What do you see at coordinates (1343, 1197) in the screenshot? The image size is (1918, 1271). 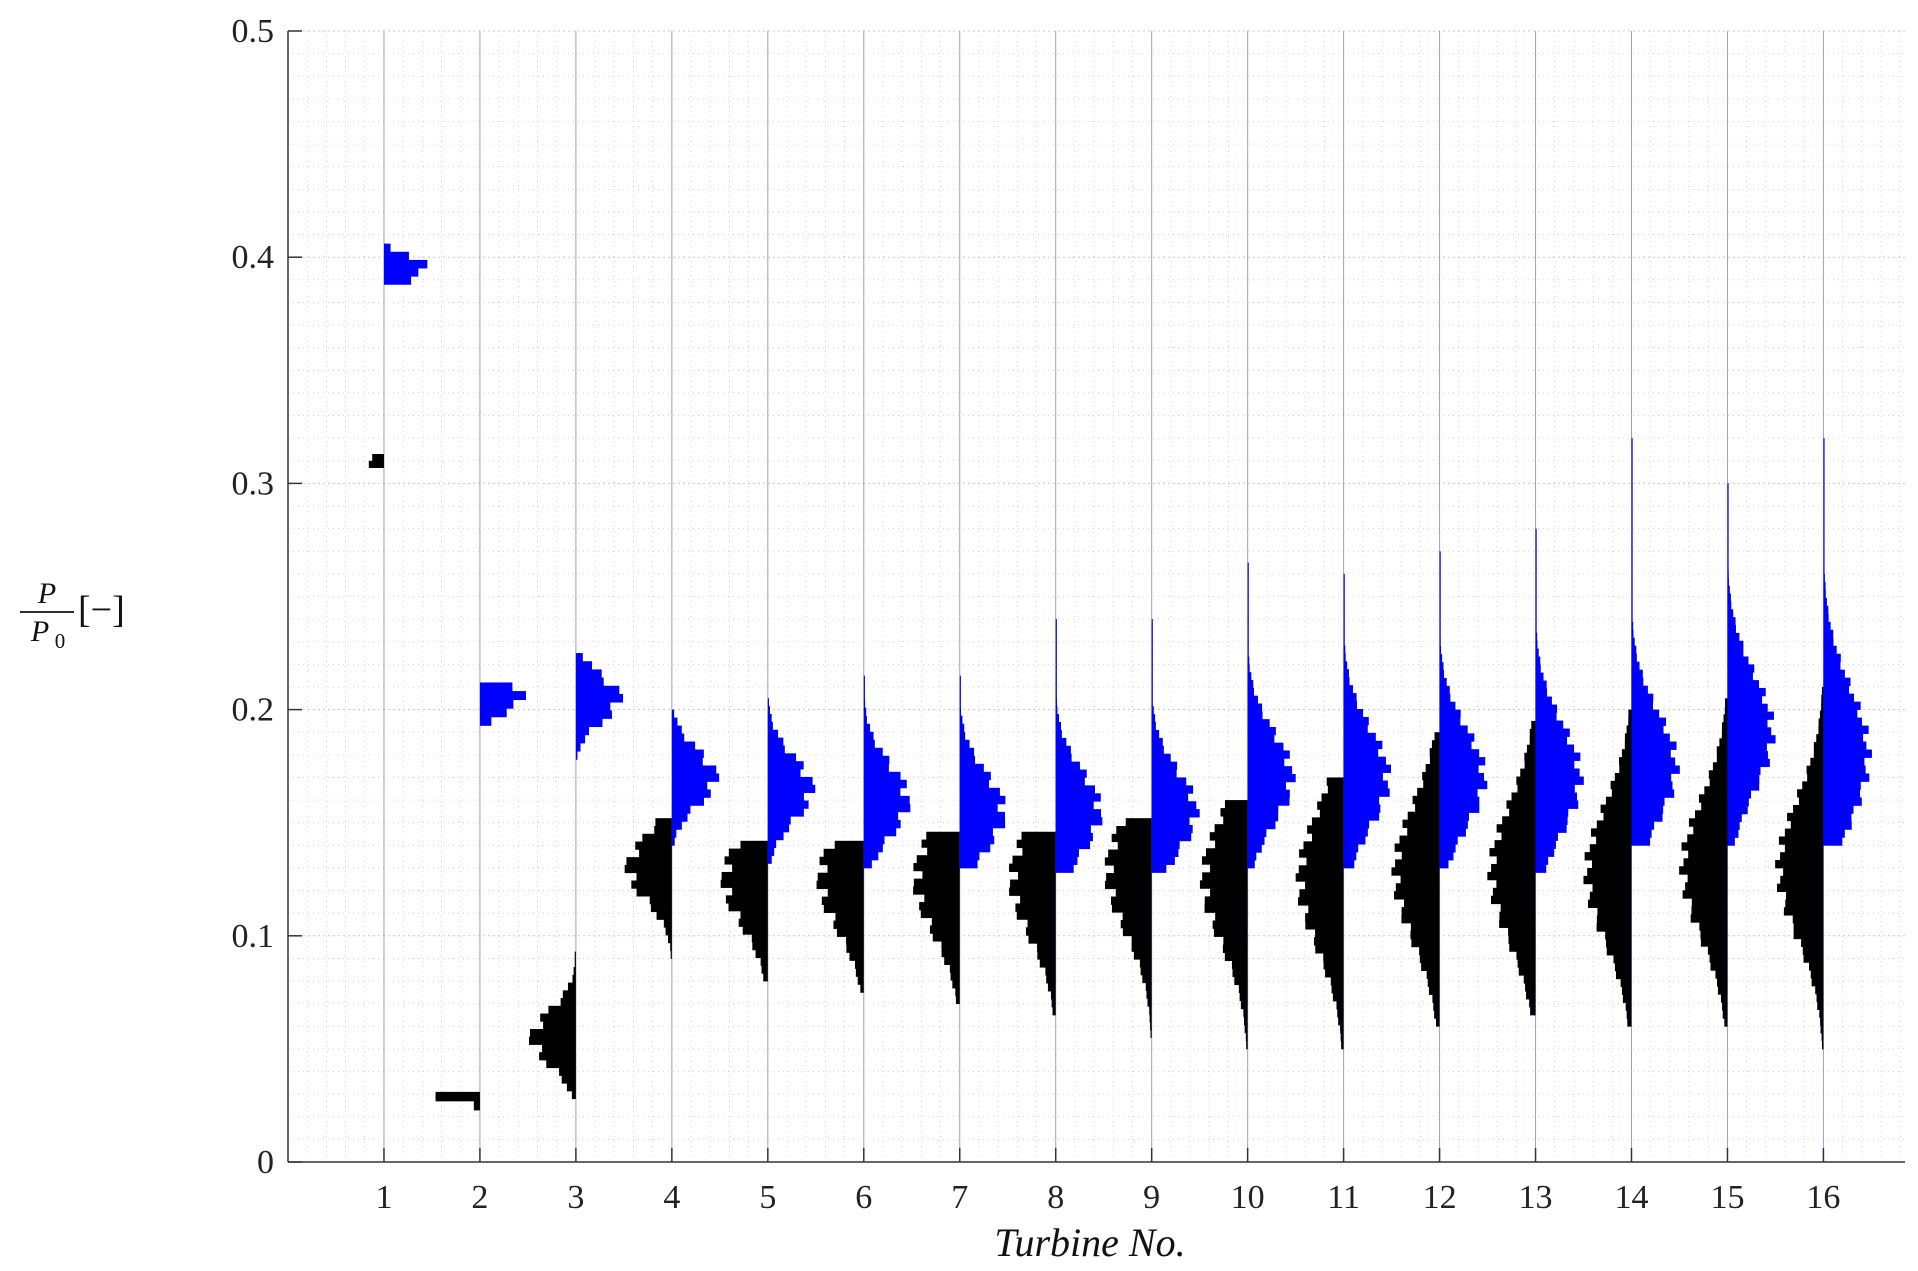 I see `x-tick-label: 11` at bounding box center [1343, 1197].